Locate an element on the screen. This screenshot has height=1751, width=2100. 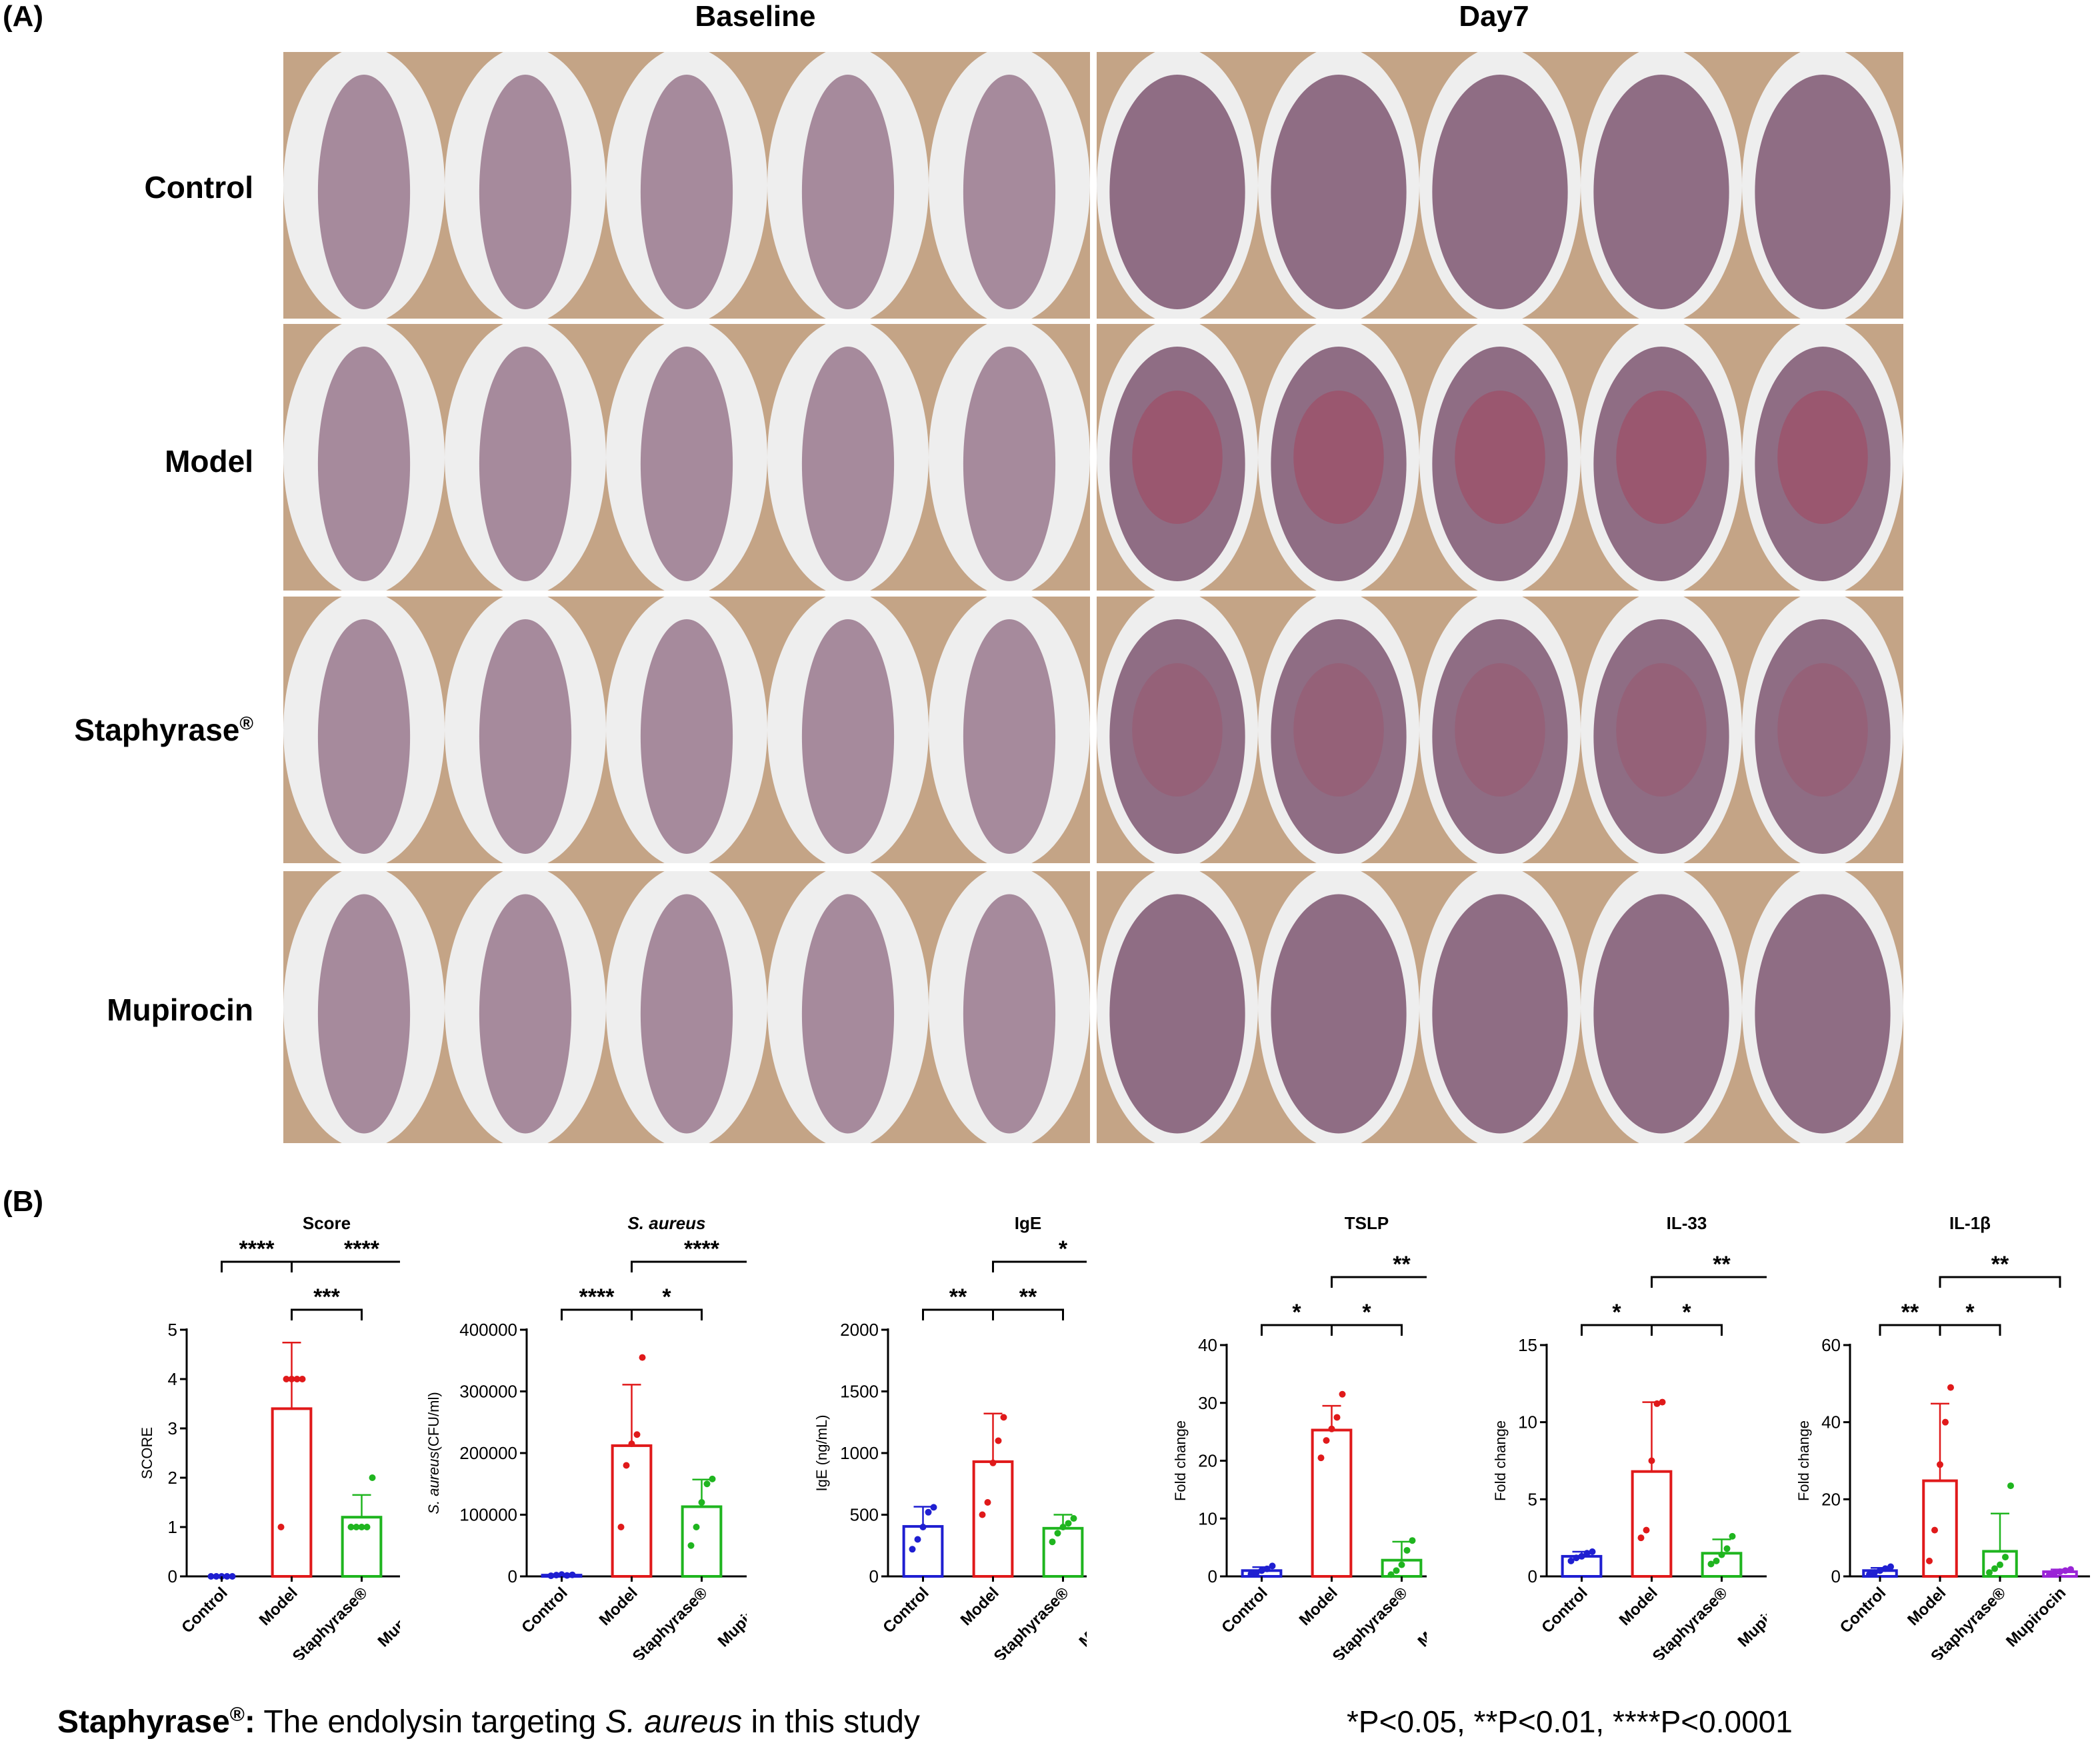
y-tick-label: 2000 is located at coordinates (859, 1330).